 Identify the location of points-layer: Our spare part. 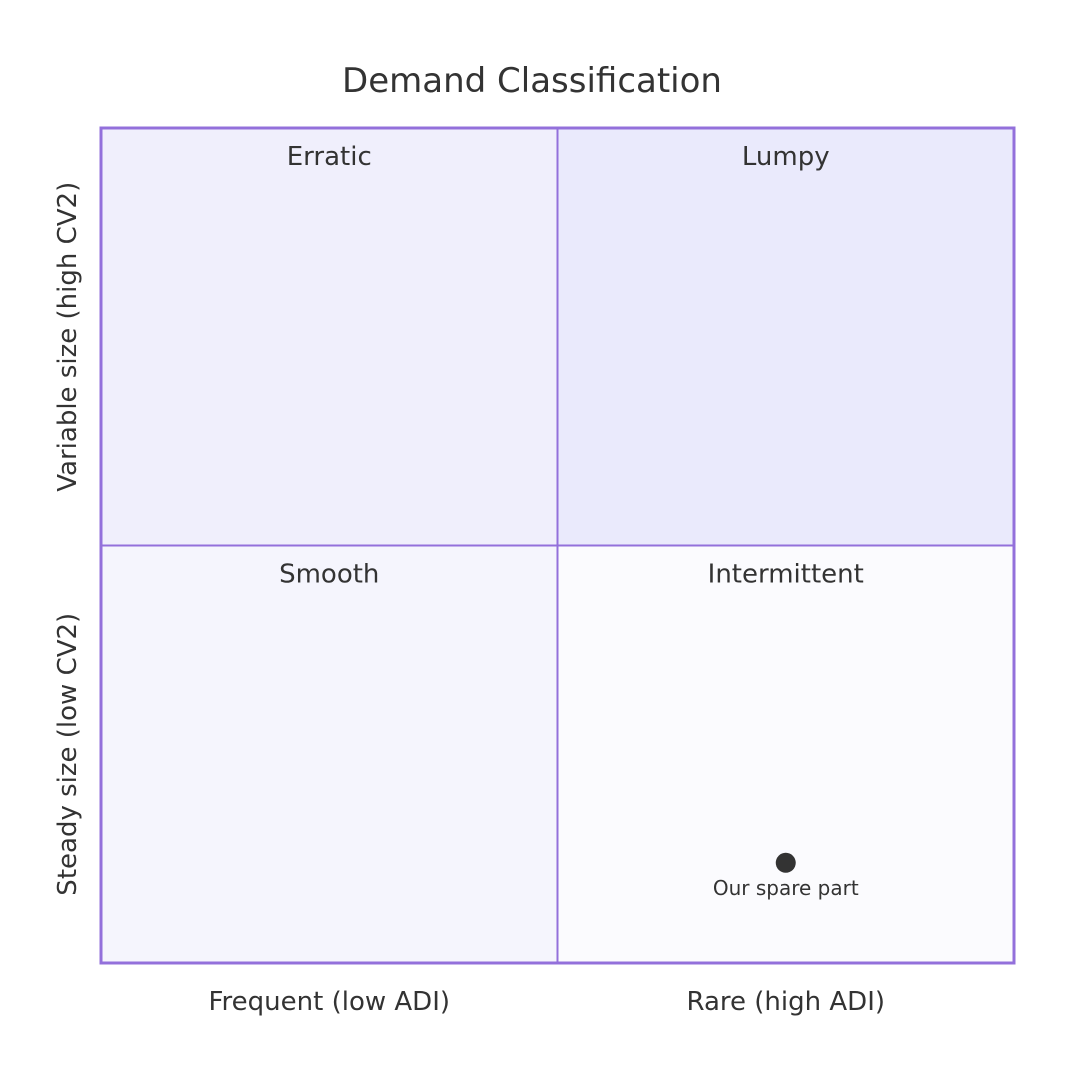
(786, 876).